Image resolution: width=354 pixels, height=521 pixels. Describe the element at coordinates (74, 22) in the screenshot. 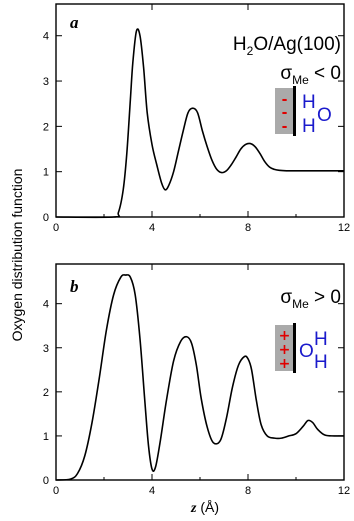

I see `panel-a-letter: a` at that location.